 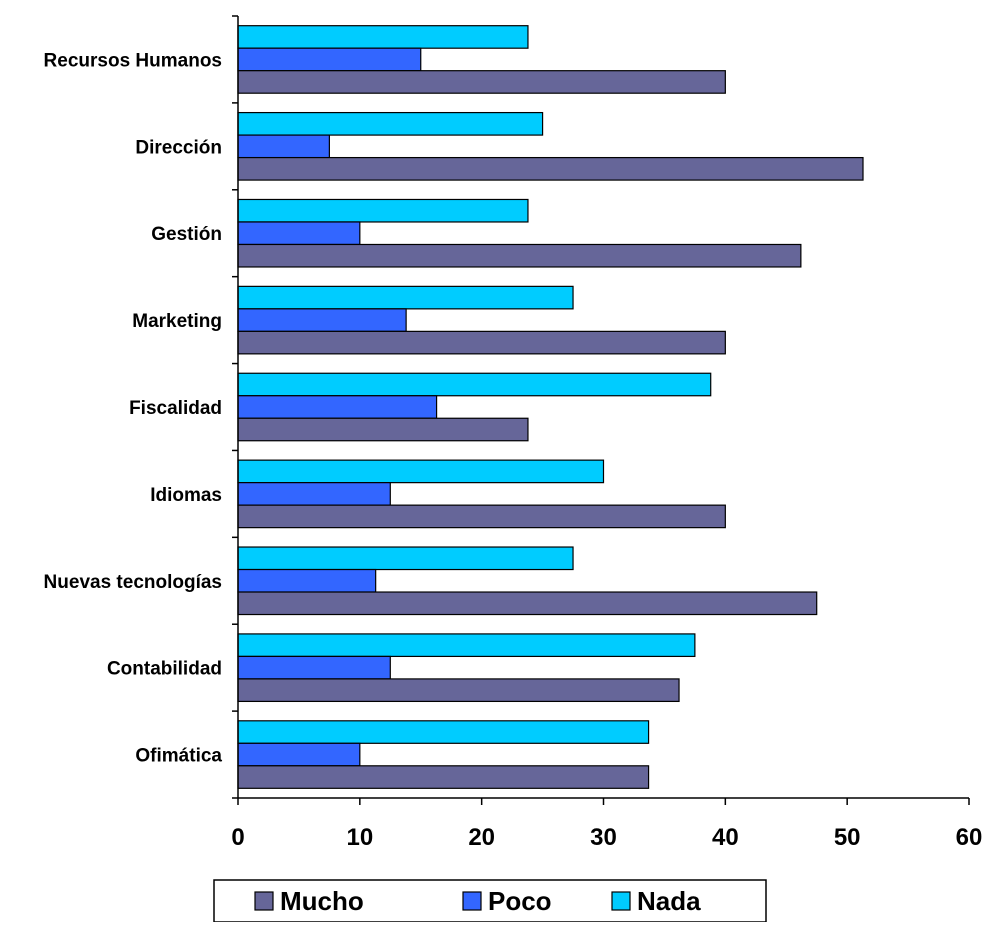 I want to click on y-tick-label: Contabilidad, so click(x=164, y=669).